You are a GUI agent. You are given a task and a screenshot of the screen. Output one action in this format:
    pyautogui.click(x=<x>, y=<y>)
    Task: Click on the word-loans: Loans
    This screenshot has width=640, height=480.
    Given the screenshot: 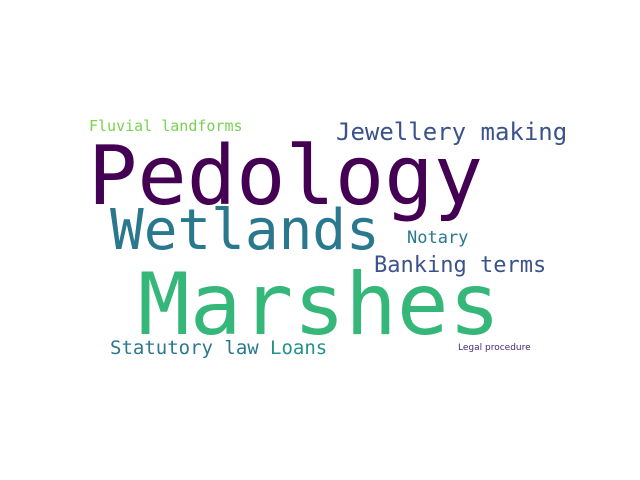 What is the action you would take?
    pyautogui.click(x=299, y=348)
    